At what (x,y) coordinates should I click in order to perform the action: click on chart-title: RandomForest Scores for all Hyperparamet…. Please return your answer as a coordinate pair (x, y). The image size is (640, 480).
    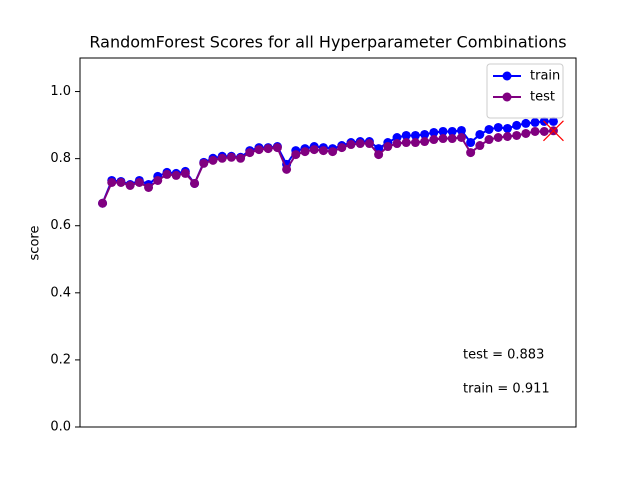
    Looking at the image, I should click on (327, 42).